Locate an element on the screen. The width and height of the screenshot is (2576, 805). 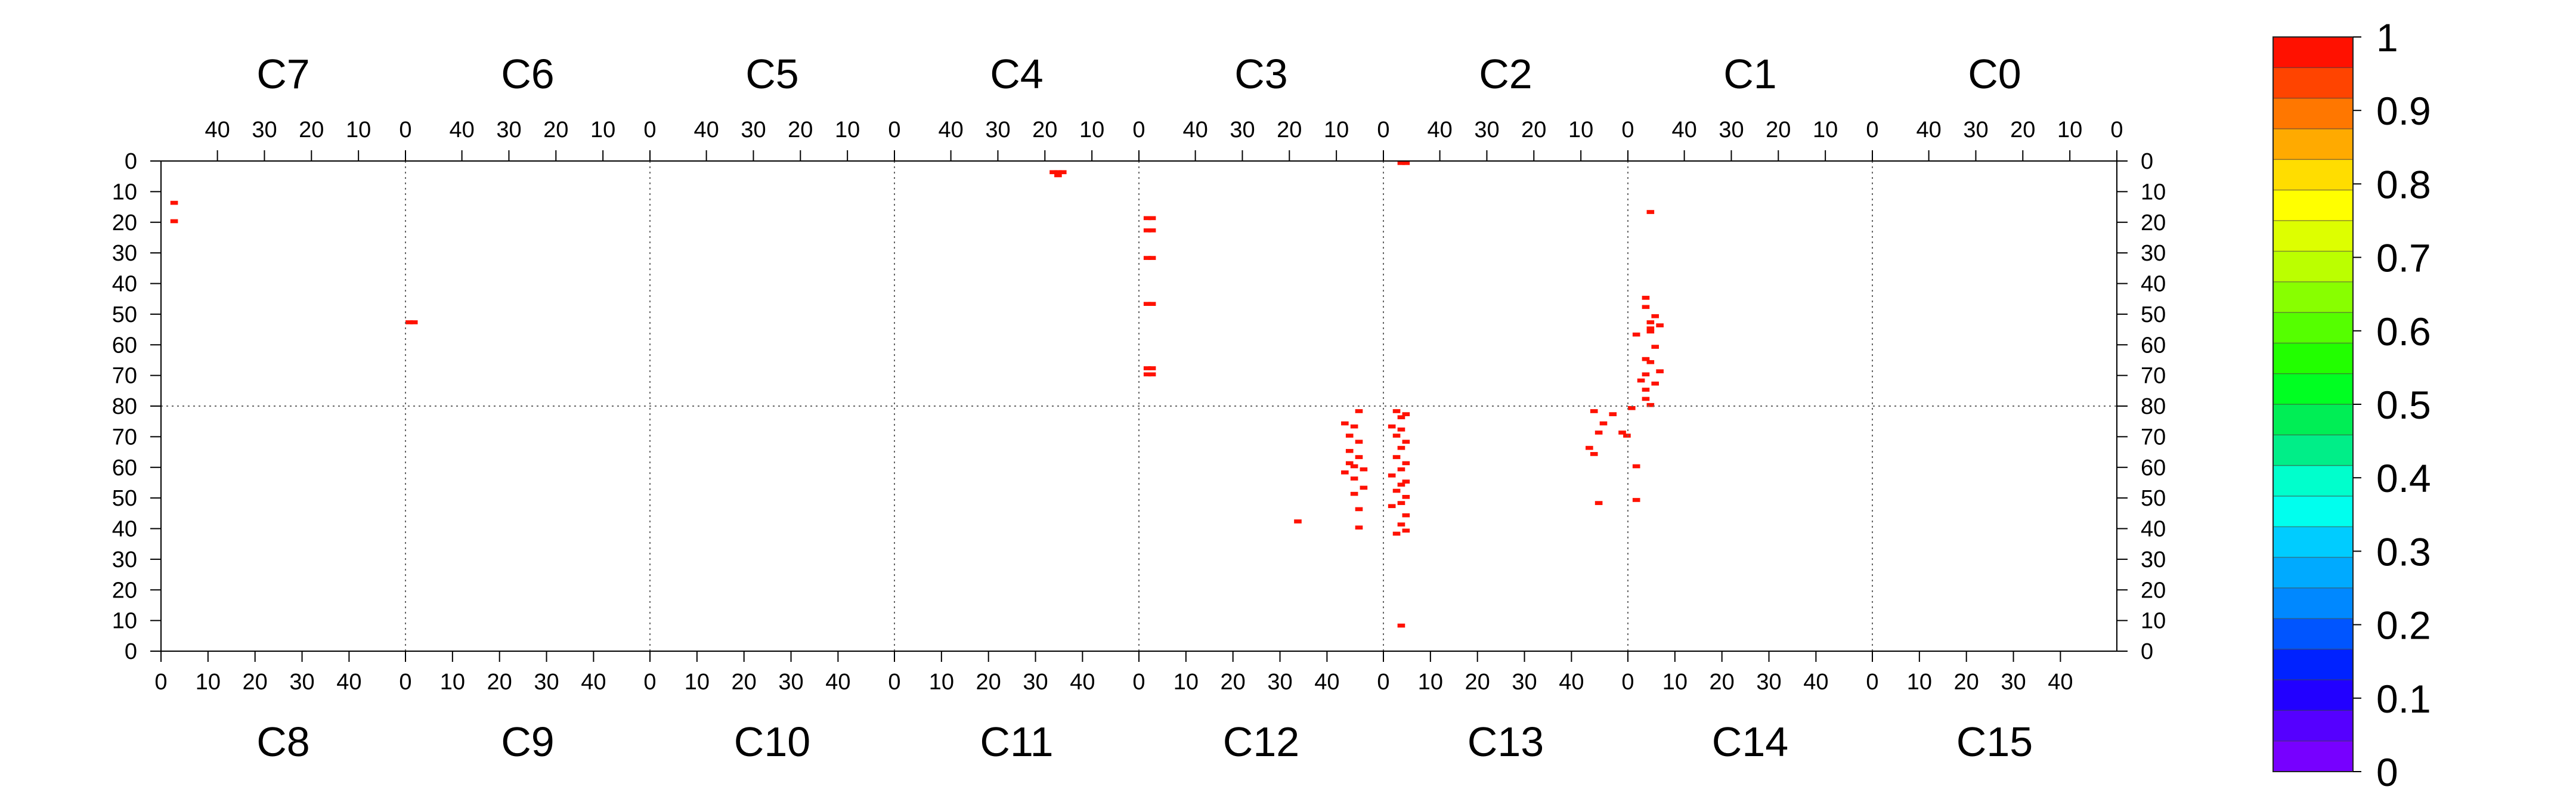
bottom-chip-label: C15 is located at coordinates (1995, 742).